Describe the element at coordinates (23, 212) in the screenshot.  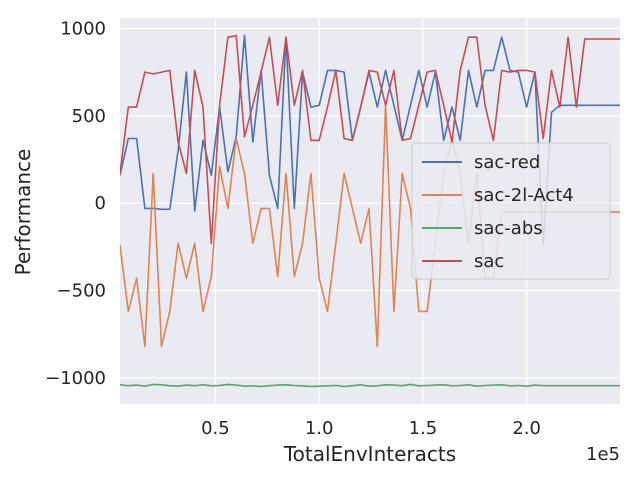
I see `y-axis-label: Performance` at that location.